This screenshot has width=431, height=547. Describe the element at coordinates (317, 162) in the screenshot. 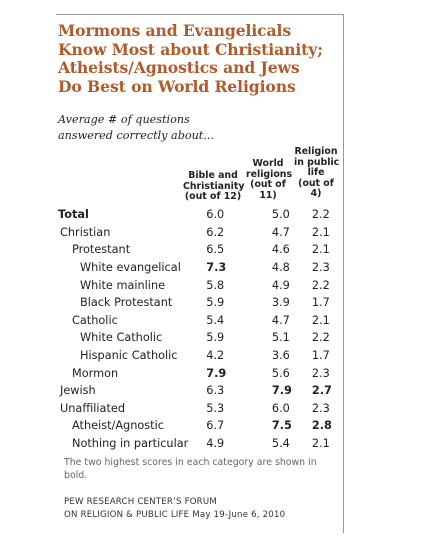

I see `column-header-line: in public` at that location.